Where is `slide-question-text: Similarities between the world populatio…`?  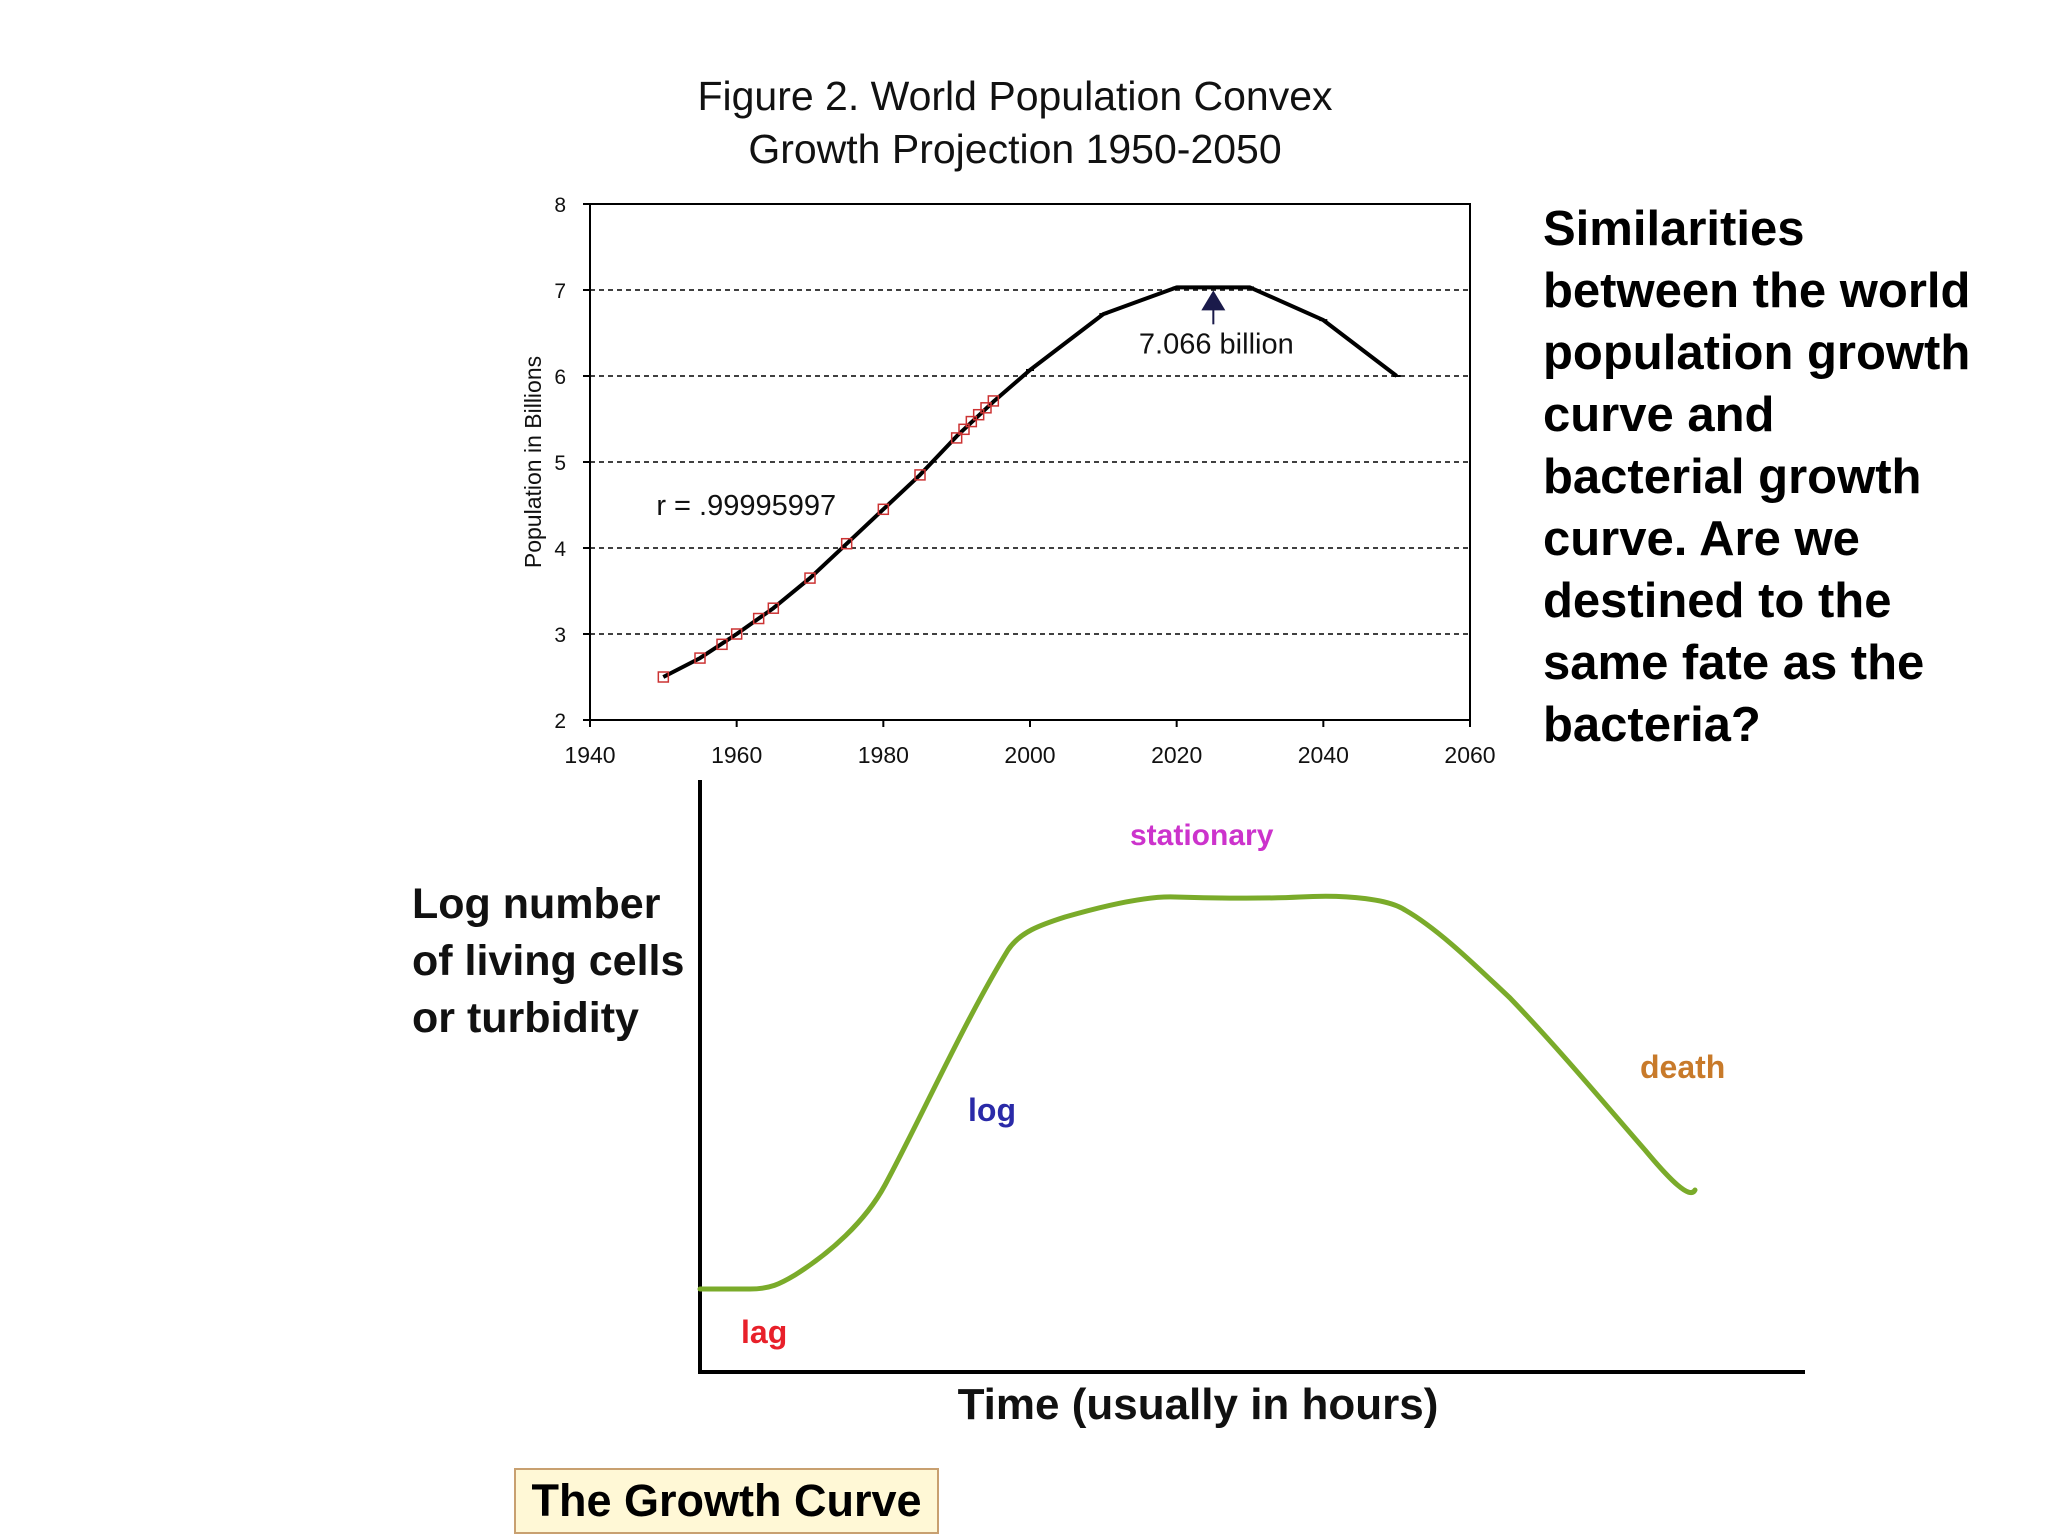 slide-question-text: Similarities between the world populatio… is located at coordinates (1783, 477).